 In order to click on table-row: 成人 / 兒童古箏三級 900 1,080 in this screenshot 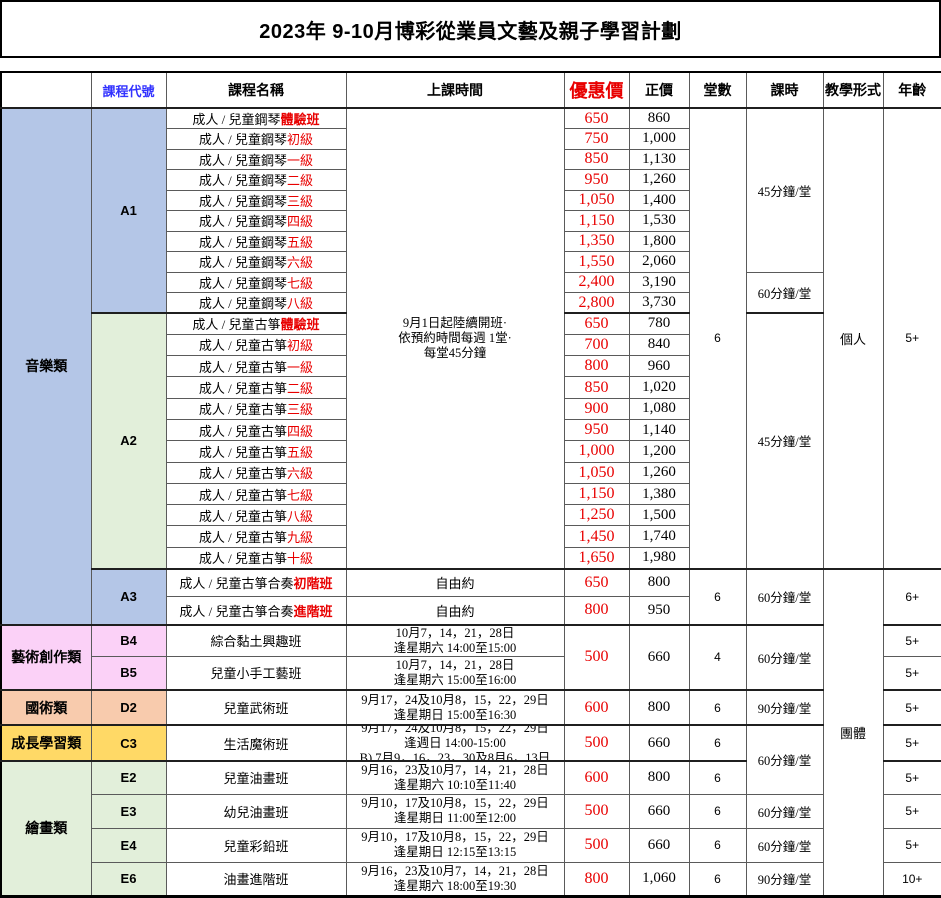, I will do `click(471, 408)`.